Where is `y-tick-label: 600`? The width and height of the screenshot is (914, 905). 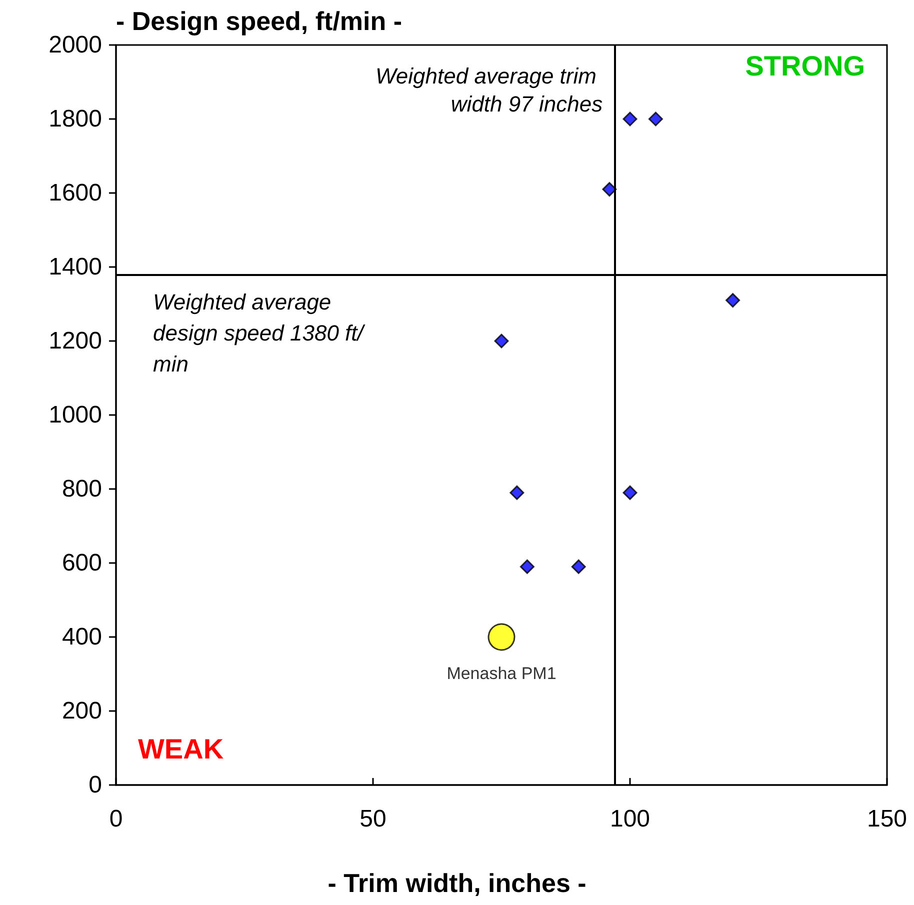
y-tick-label: 600 is located at coordinates (82, 563).